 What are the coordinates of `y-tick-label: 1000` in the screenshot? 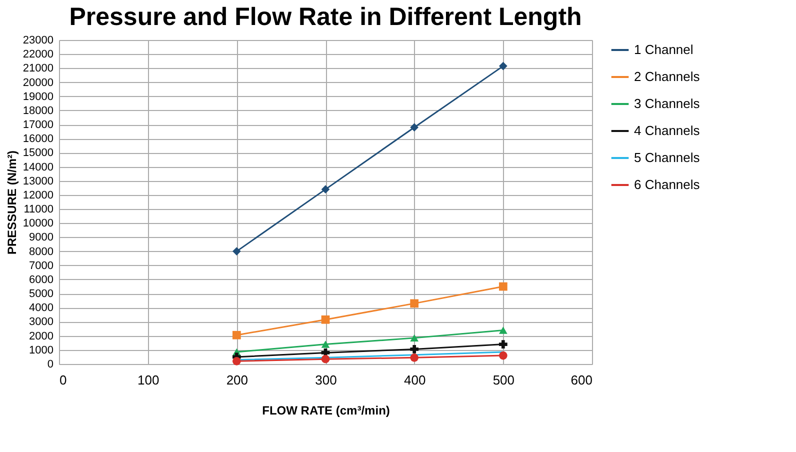 It's located at (41, 350).